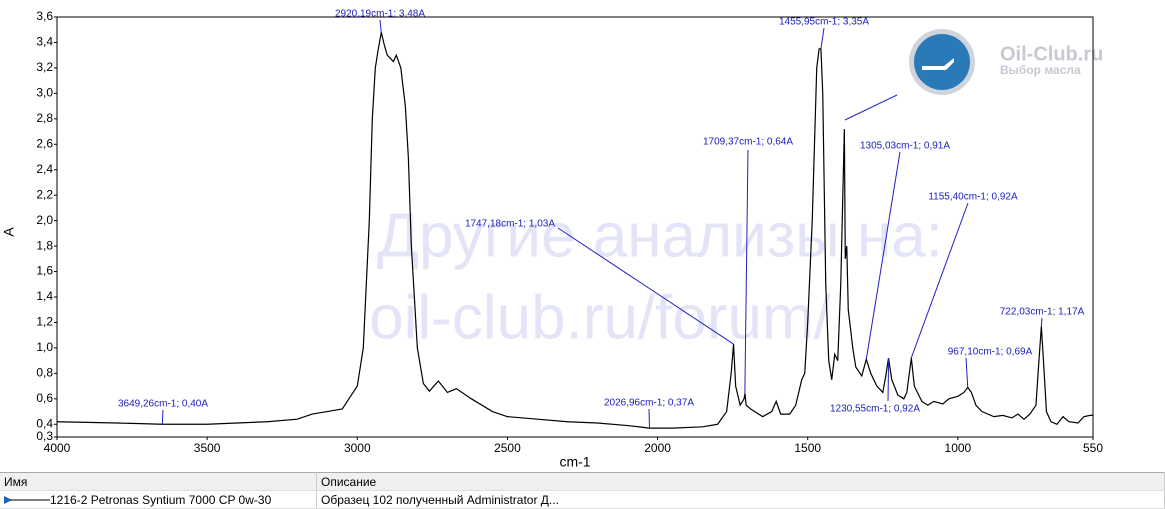  What do you see at coordinates (44, 296) in the screenshot?
I see `y-tick-label: 1,4` at bounding box center [44, 296].